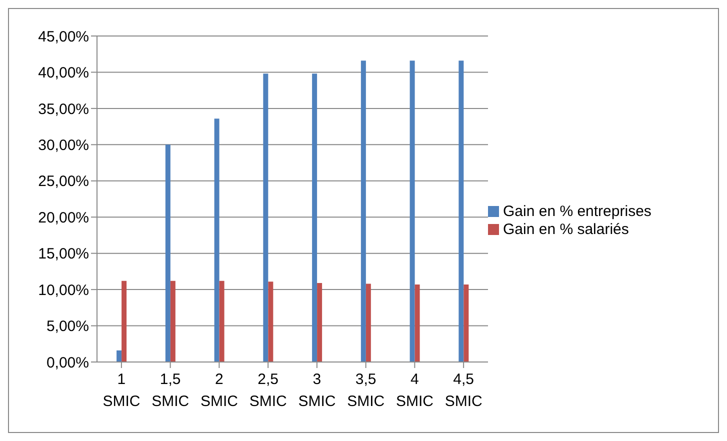 The image size is (727, 441). Describe the element at coordinates (63, 109) in the screenshot. I see `y-tick-label: 35,00%` at that location.